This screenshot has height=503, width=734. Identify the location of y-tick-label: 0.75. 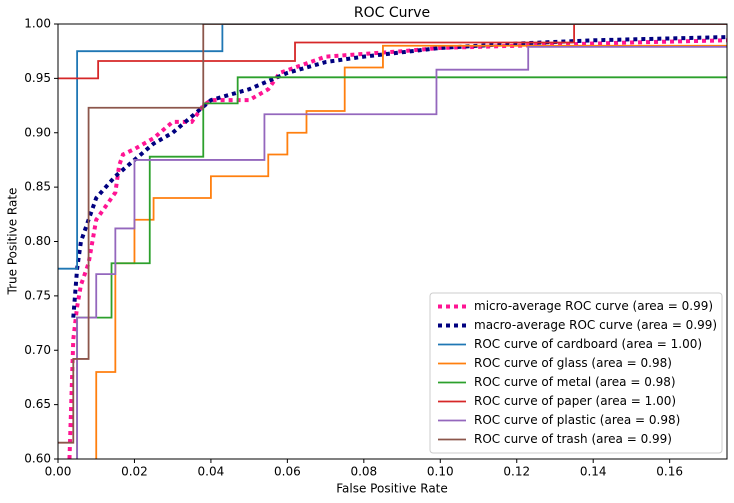
(37, 295).